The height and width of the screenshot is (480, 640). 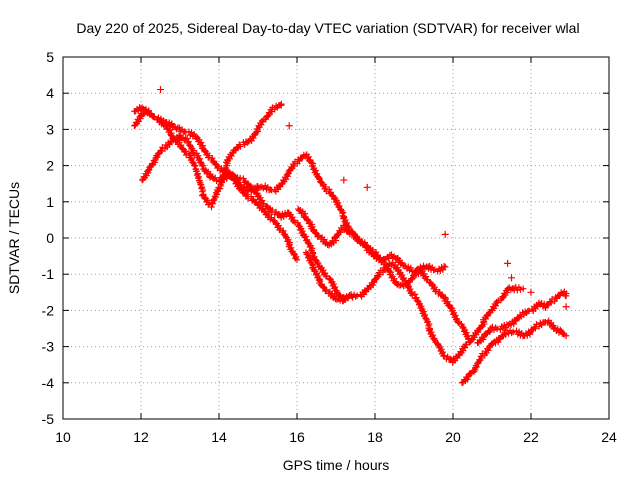 What do you see at coordinates (141, 437) in the screenshot?
I see `x-tick-label: 12` at bounding box center [141, 437].